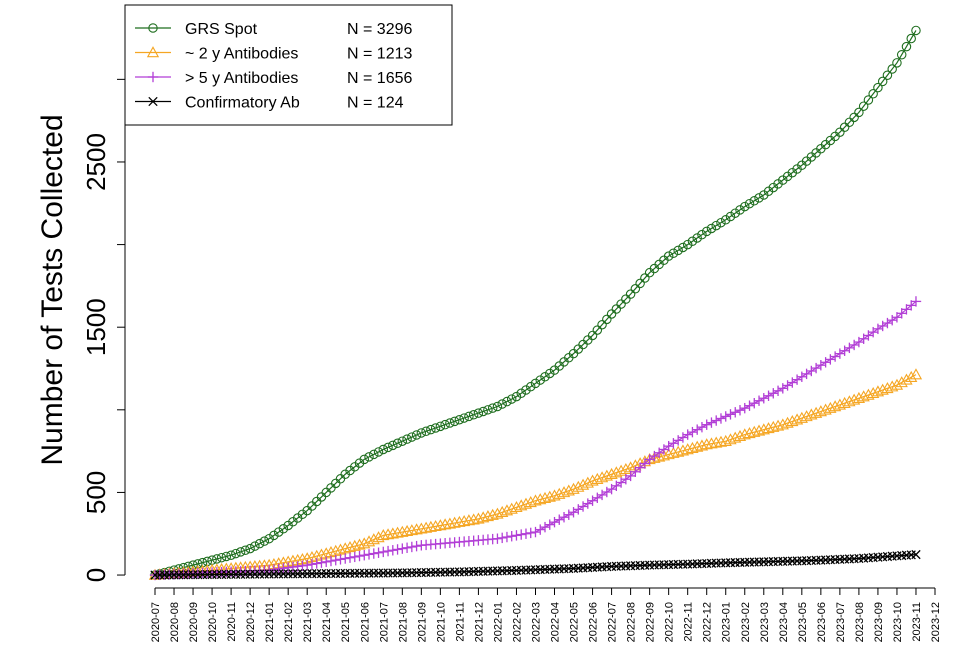 Image resolution: width=973 pixels, height=671 pixels. What do you see at coordinates (403, 622) in the screenshot?
I see `x-tick-label: 2021-08` at bounding box center [403, 622].